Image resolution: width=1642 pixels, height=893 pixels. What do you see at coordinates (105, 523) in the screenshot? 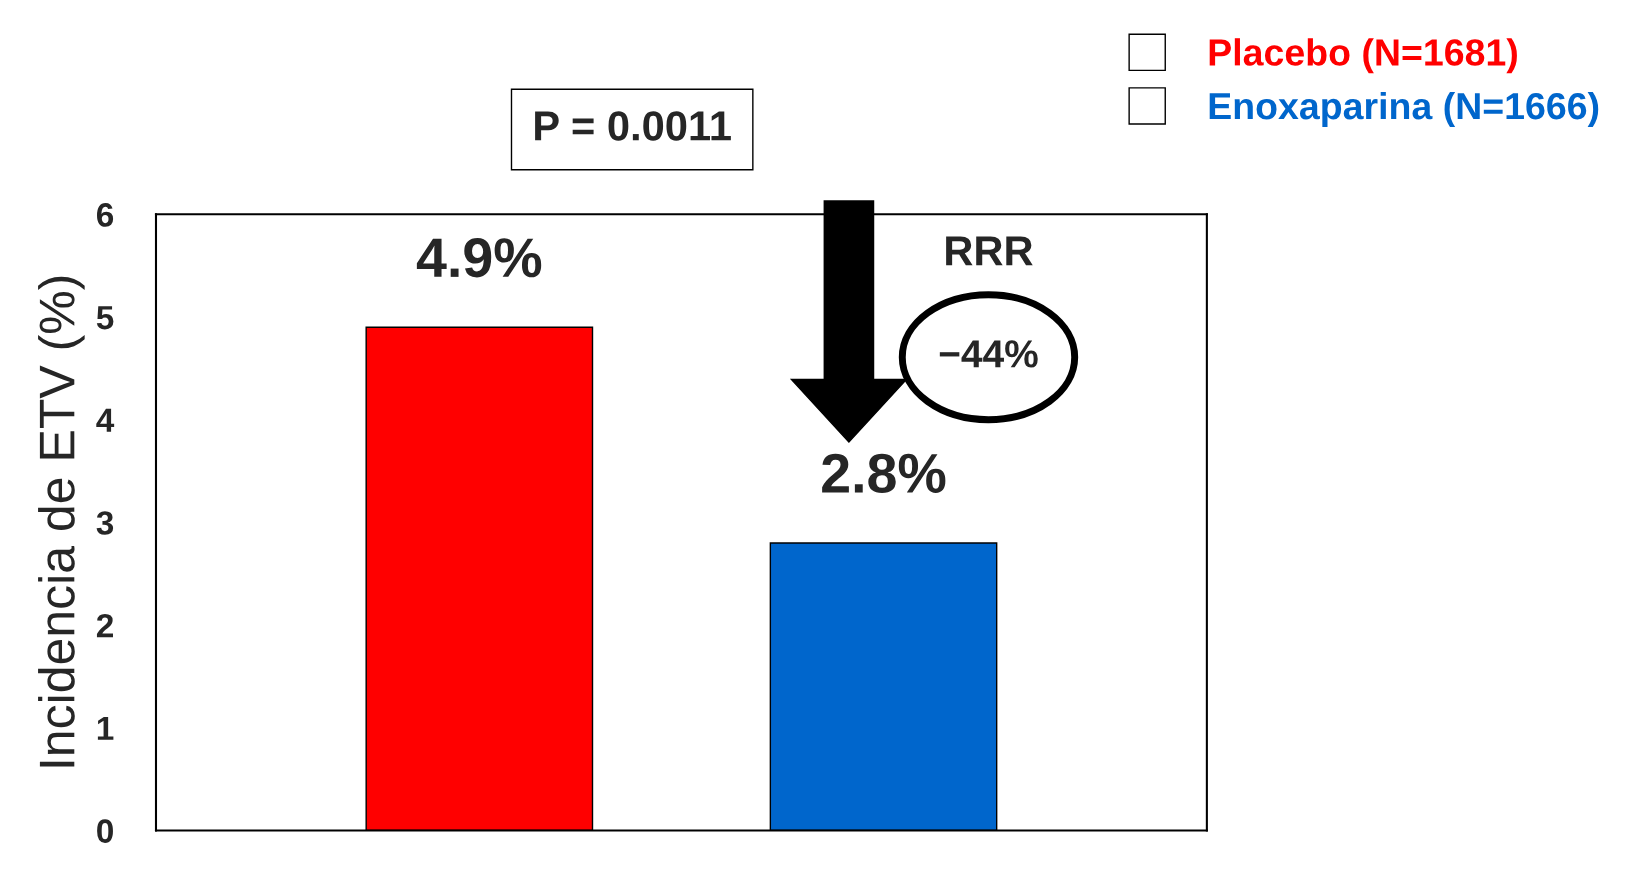
I see `y-tick-label: 3` at bounding box center [105, 523].